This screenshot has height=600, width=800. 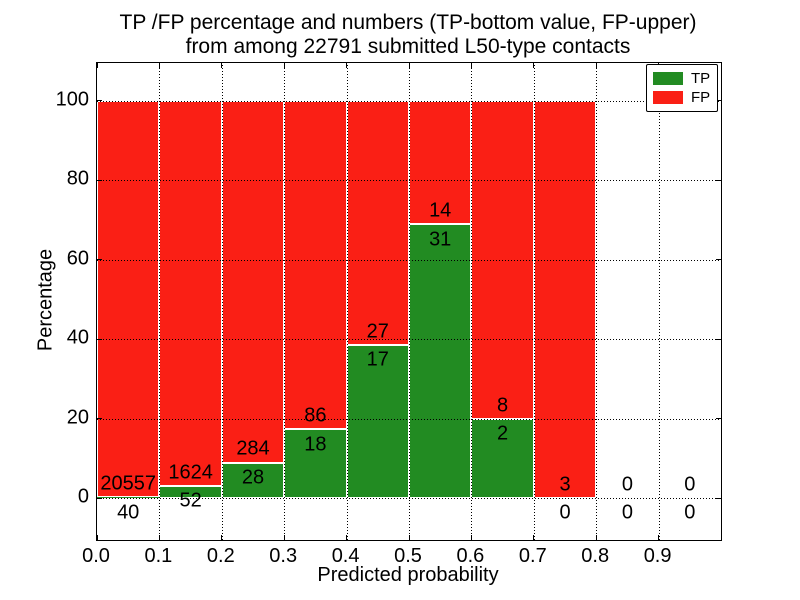 I want to click on legend: TP FP, so click(x=682, y=88).